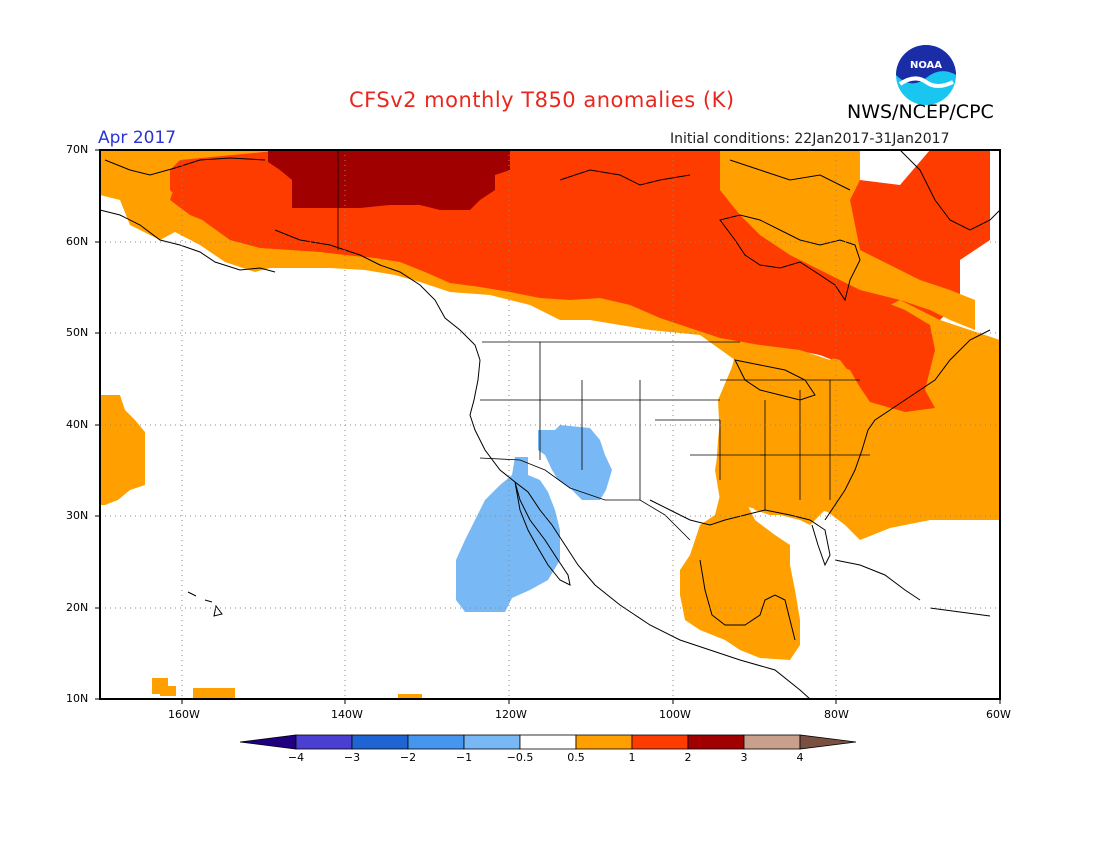  I want to click on legend-tick-label: −0.5, so click(520, 757).